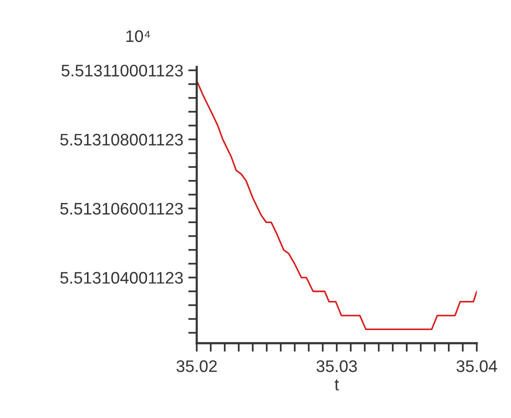 The height and width of the screenshot is (418, 511). What do you see at coordinates (477, 366) in the screenshot?
I see `x-tick-label: 35.04` at bounding box center [477, 366].